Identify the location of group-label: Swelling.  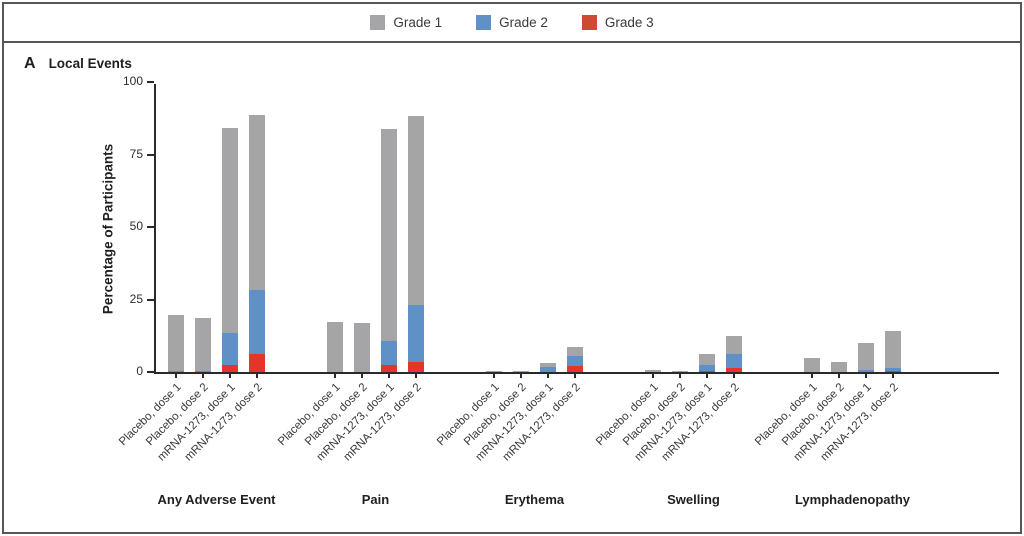
(693, 499).